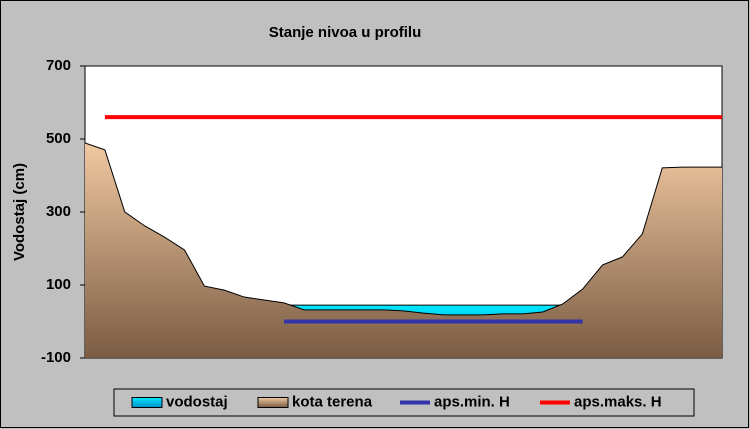 The image size is (750, 429). Describe the element at coordinates (332, 401) in the screenshot. I see `legend-label: kota terena` at that location.